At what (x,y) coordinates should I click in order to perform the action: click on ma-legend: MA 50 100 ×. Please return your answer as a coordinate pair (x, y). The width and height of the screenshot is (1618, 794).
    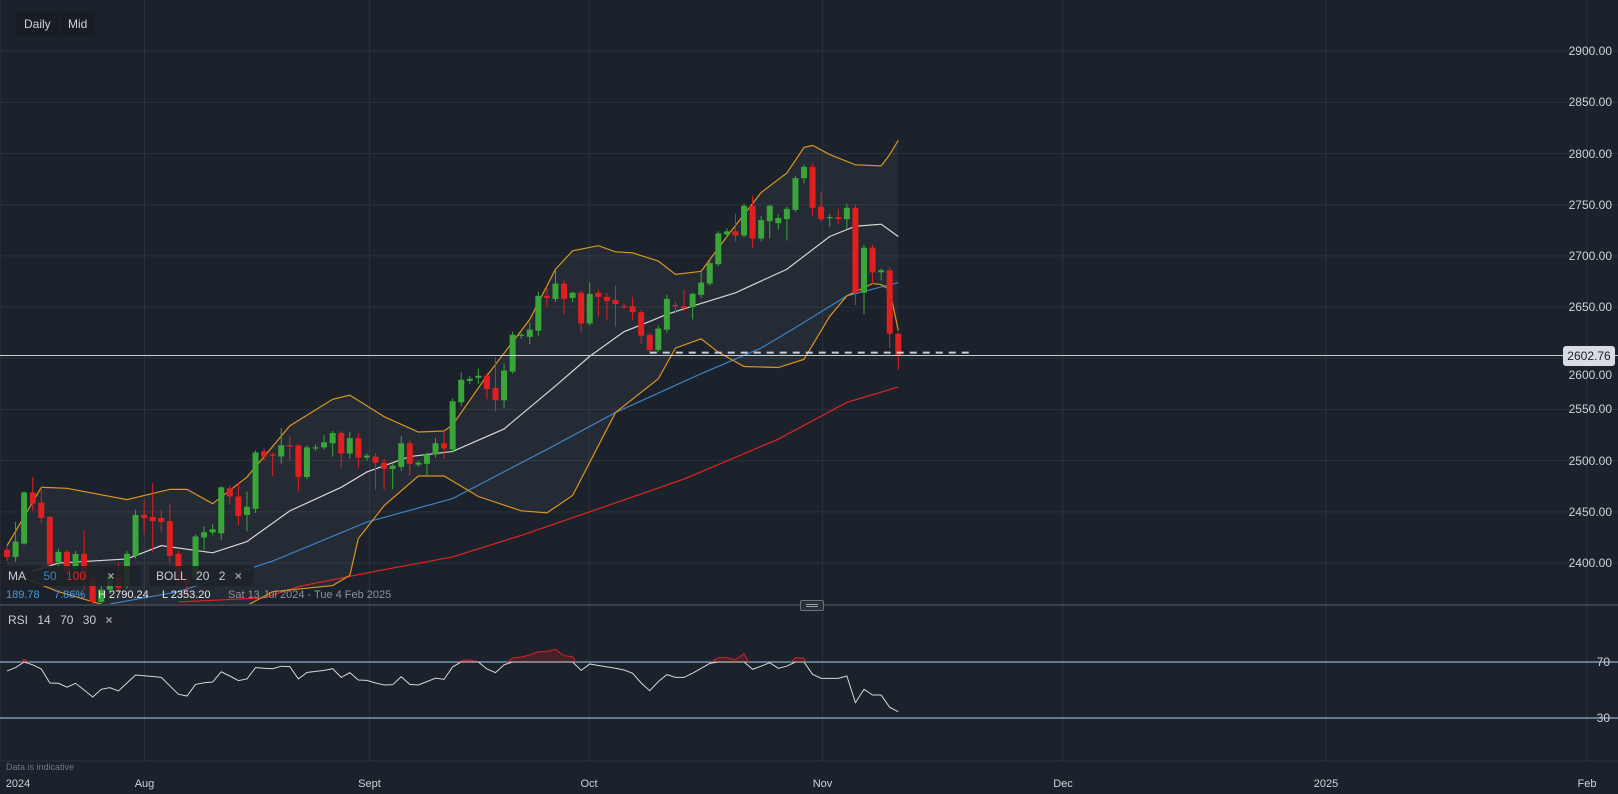
    Looking at the image, I should click on (72, 576).